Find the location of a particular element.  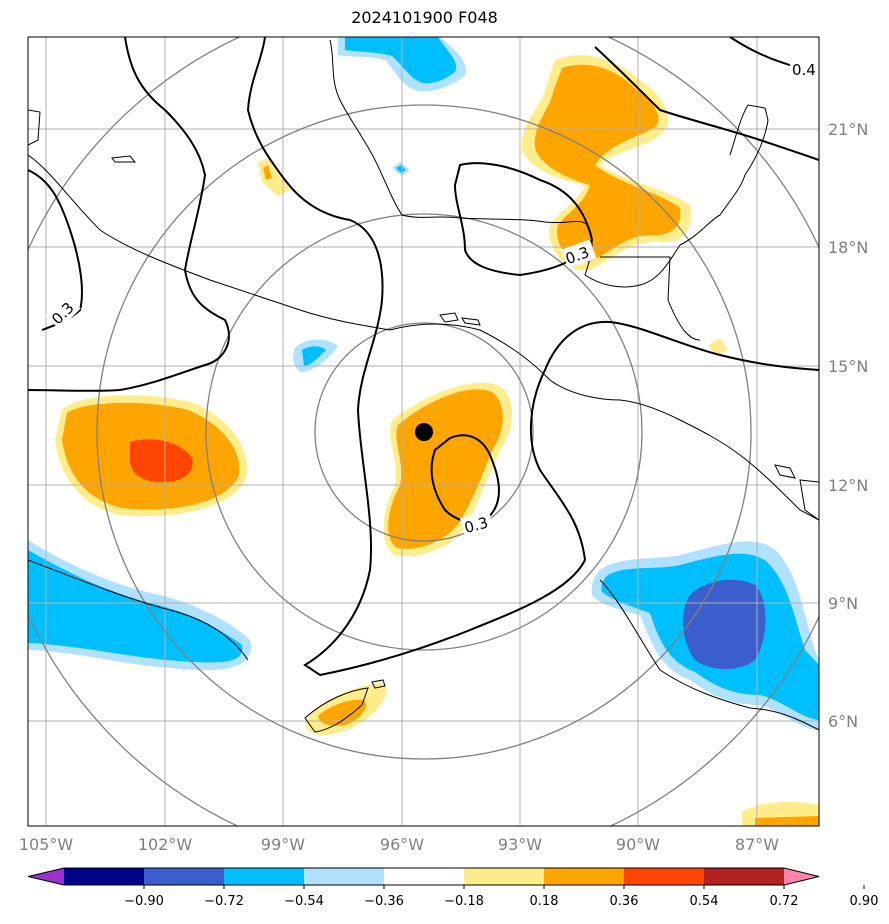

colorbar-tick-label: −0.90 is located at coordinates (144, 901).